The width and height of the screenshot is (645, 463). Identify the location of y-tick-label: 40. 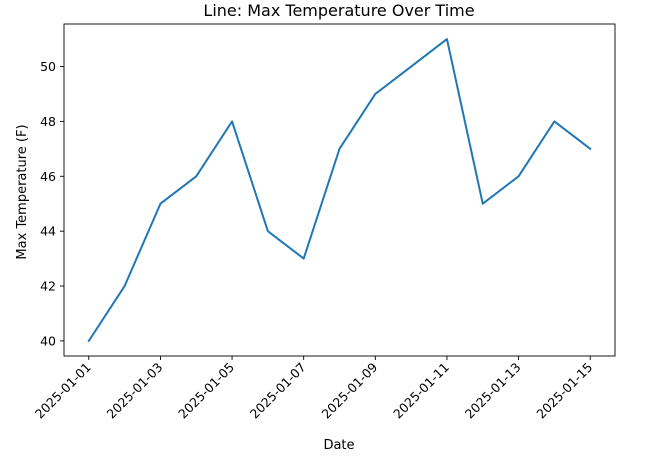
(48, 340).